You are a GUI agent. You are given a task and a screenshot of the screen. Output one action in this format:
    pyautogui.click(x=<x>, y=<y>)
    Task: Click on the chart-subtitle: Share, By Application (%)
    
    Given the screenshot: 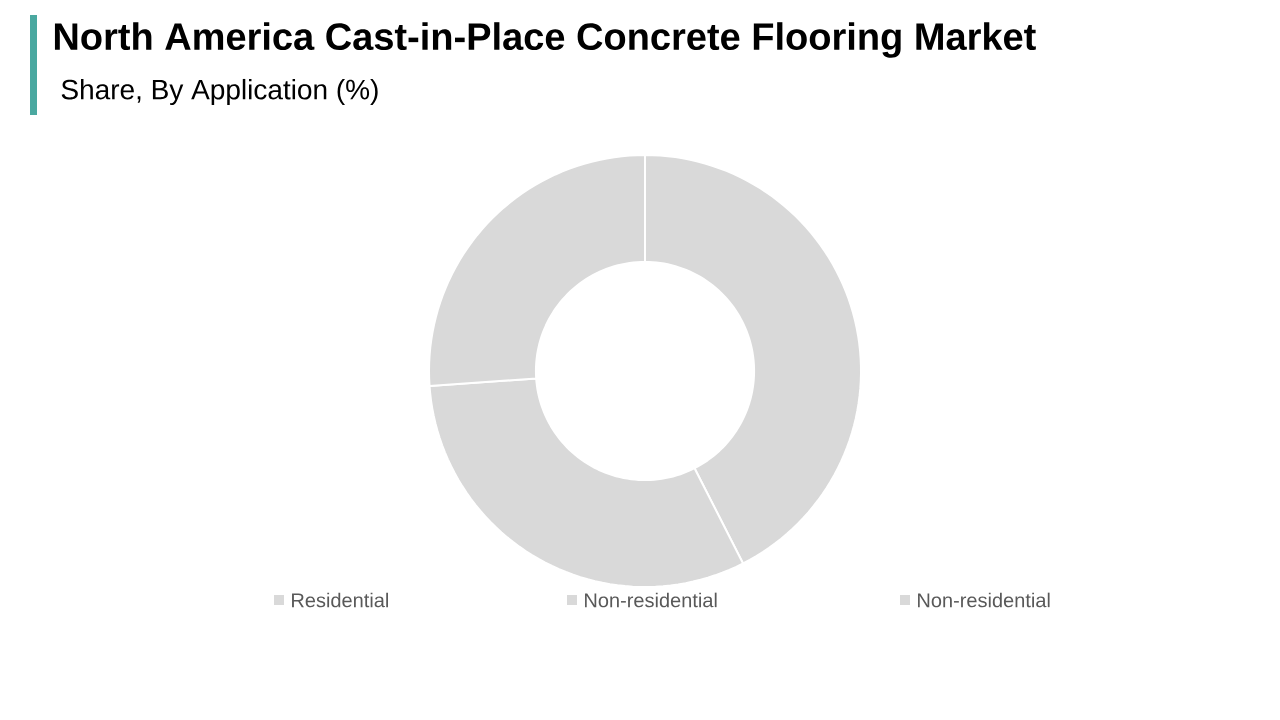 What is the action you would take?
    pyautogui.click(x=219, y=92)
    